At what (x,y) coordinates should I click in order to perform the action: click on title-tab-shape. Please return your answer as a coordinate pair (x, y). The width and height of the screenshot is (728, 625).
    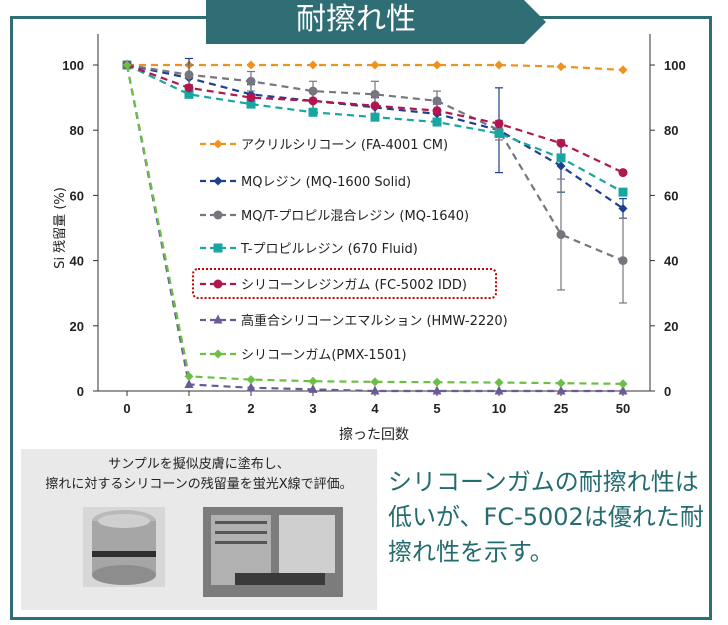
    Looking at the image, I should click on (376, 22).